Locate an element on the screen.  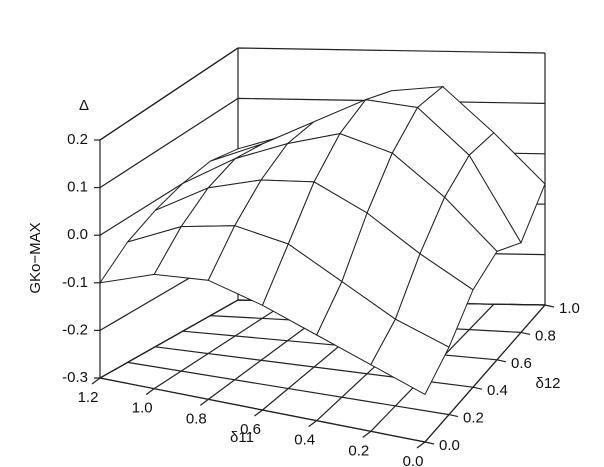
y-tick-label: 0.2 is located at coordinates (473, 418).